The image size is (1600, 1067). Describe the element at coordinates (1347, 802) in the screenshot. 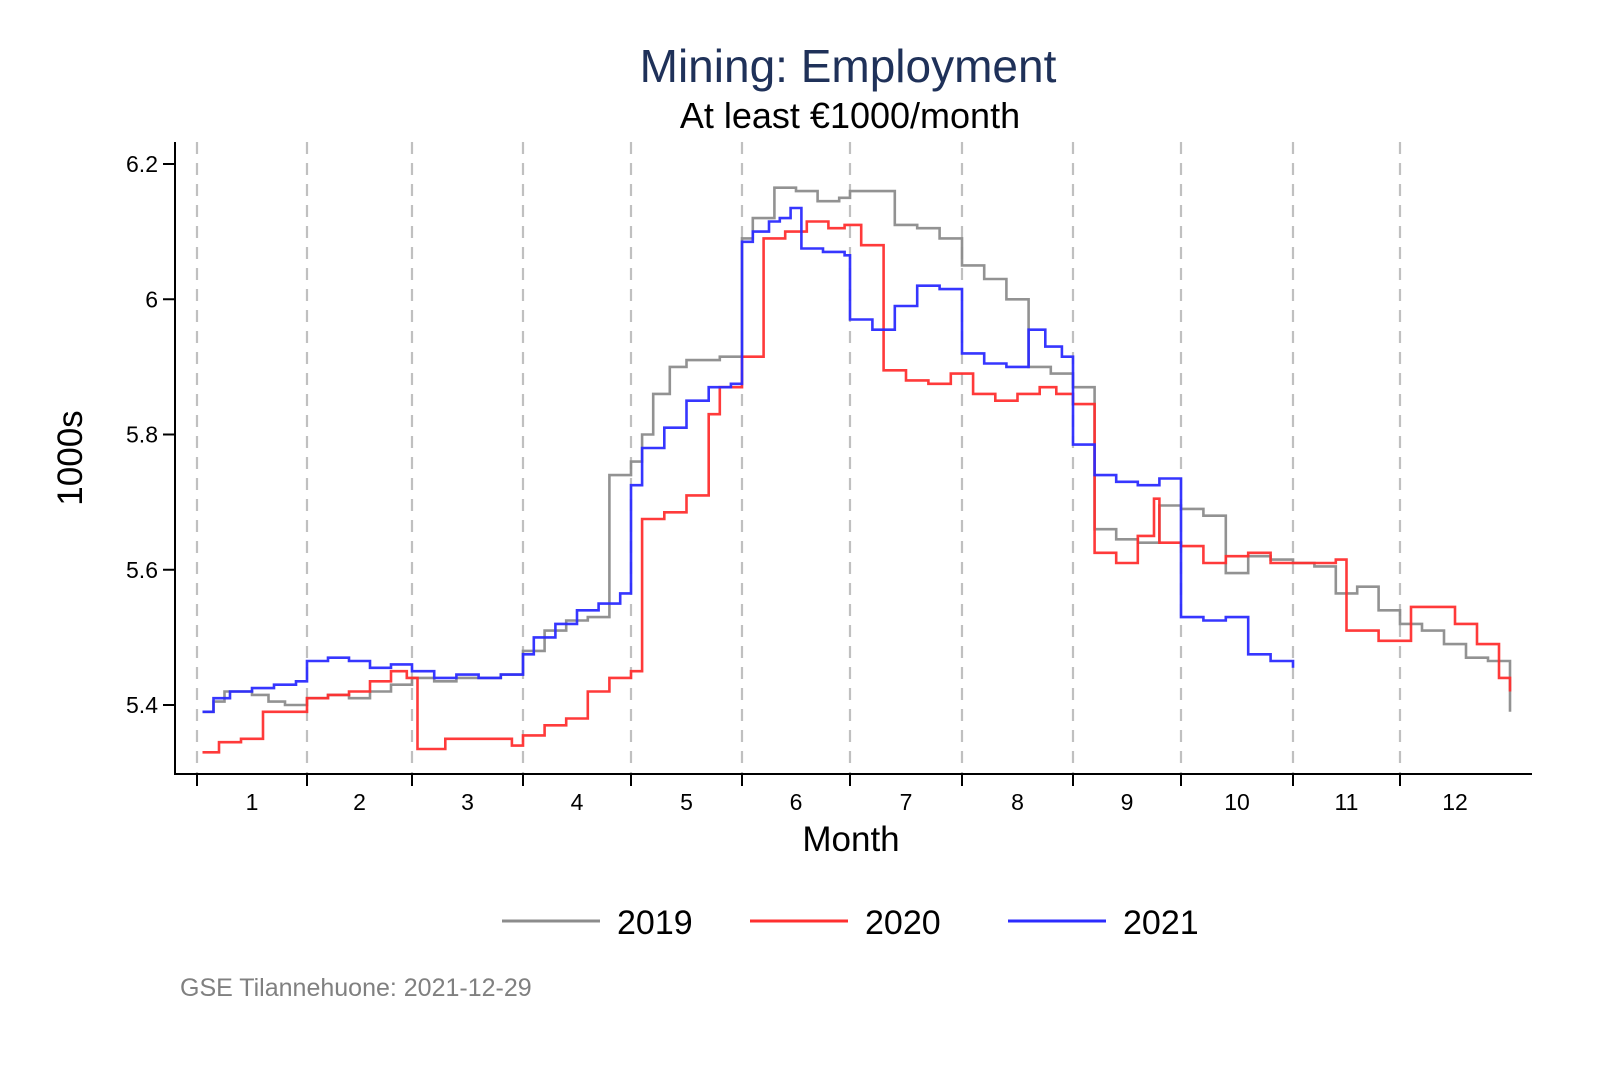

I see `x-tick-label: 11` at that location.